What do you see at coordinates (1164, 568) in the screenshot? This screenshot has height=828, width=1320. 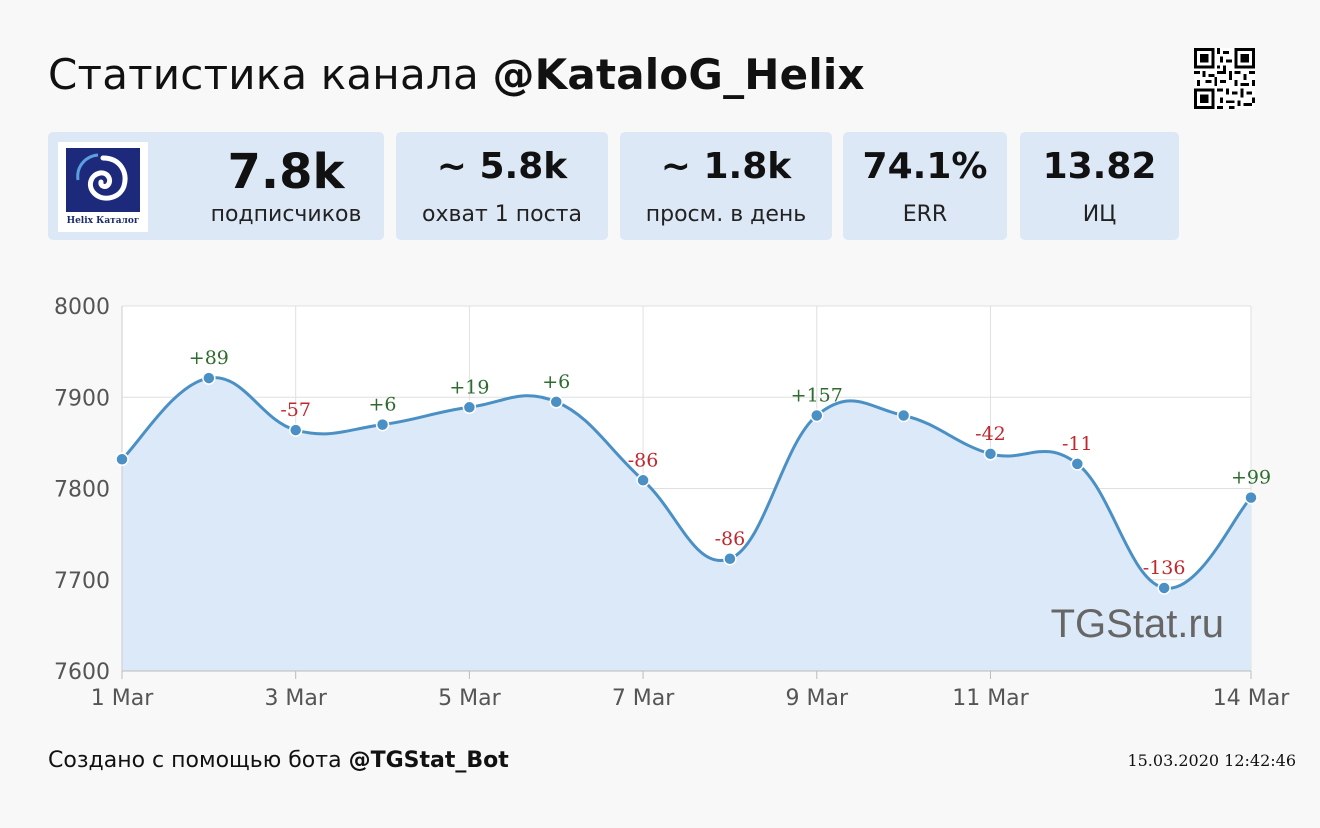 I see `delta-label: -136` at bounding box center [1164, 568].